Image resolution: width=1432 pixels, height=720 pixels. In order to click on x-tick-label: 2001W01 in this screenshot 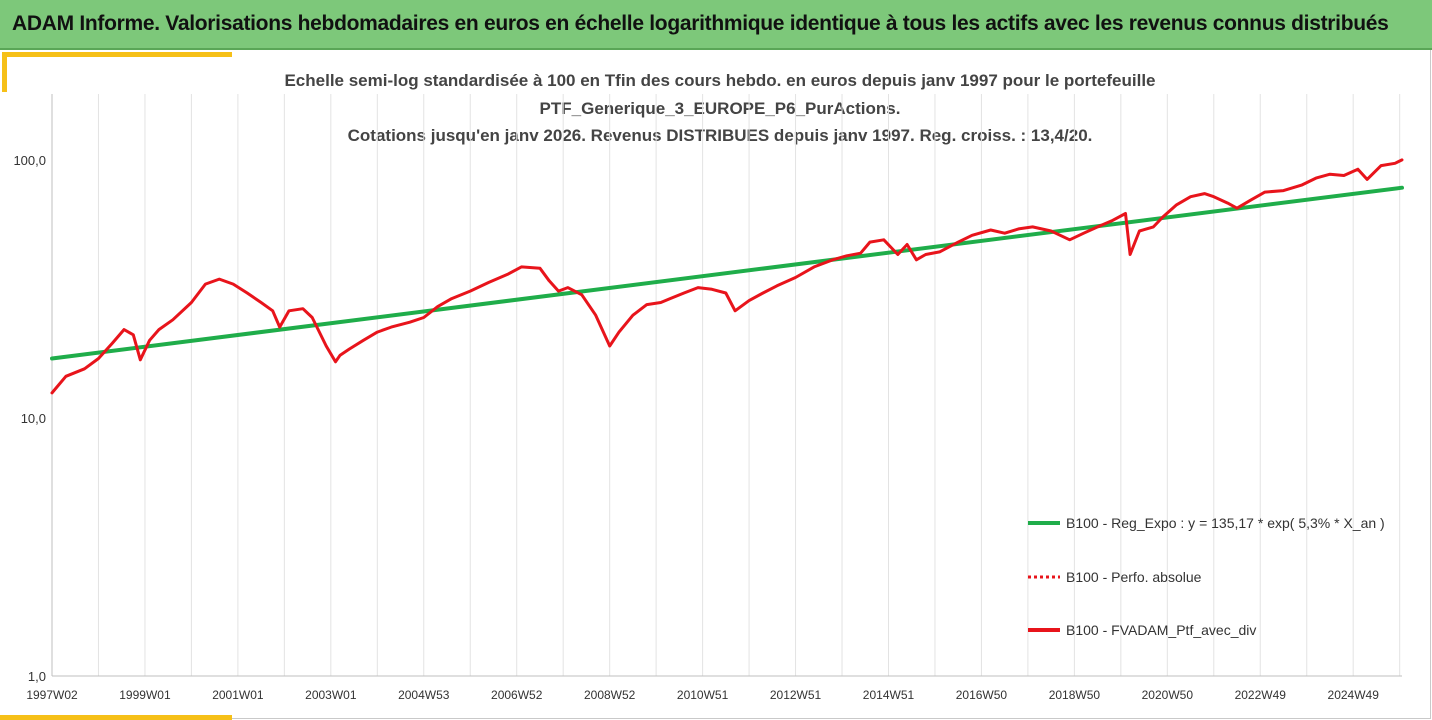, I will do `click(238, 695)`.